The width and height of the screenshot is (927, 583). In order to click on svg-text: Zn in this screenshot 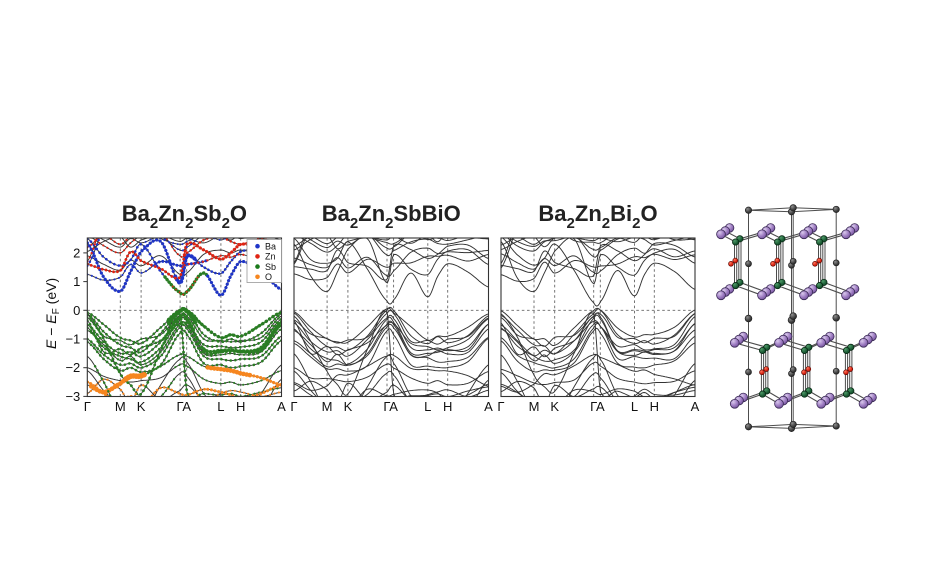, I will do `click(270, 257)`.